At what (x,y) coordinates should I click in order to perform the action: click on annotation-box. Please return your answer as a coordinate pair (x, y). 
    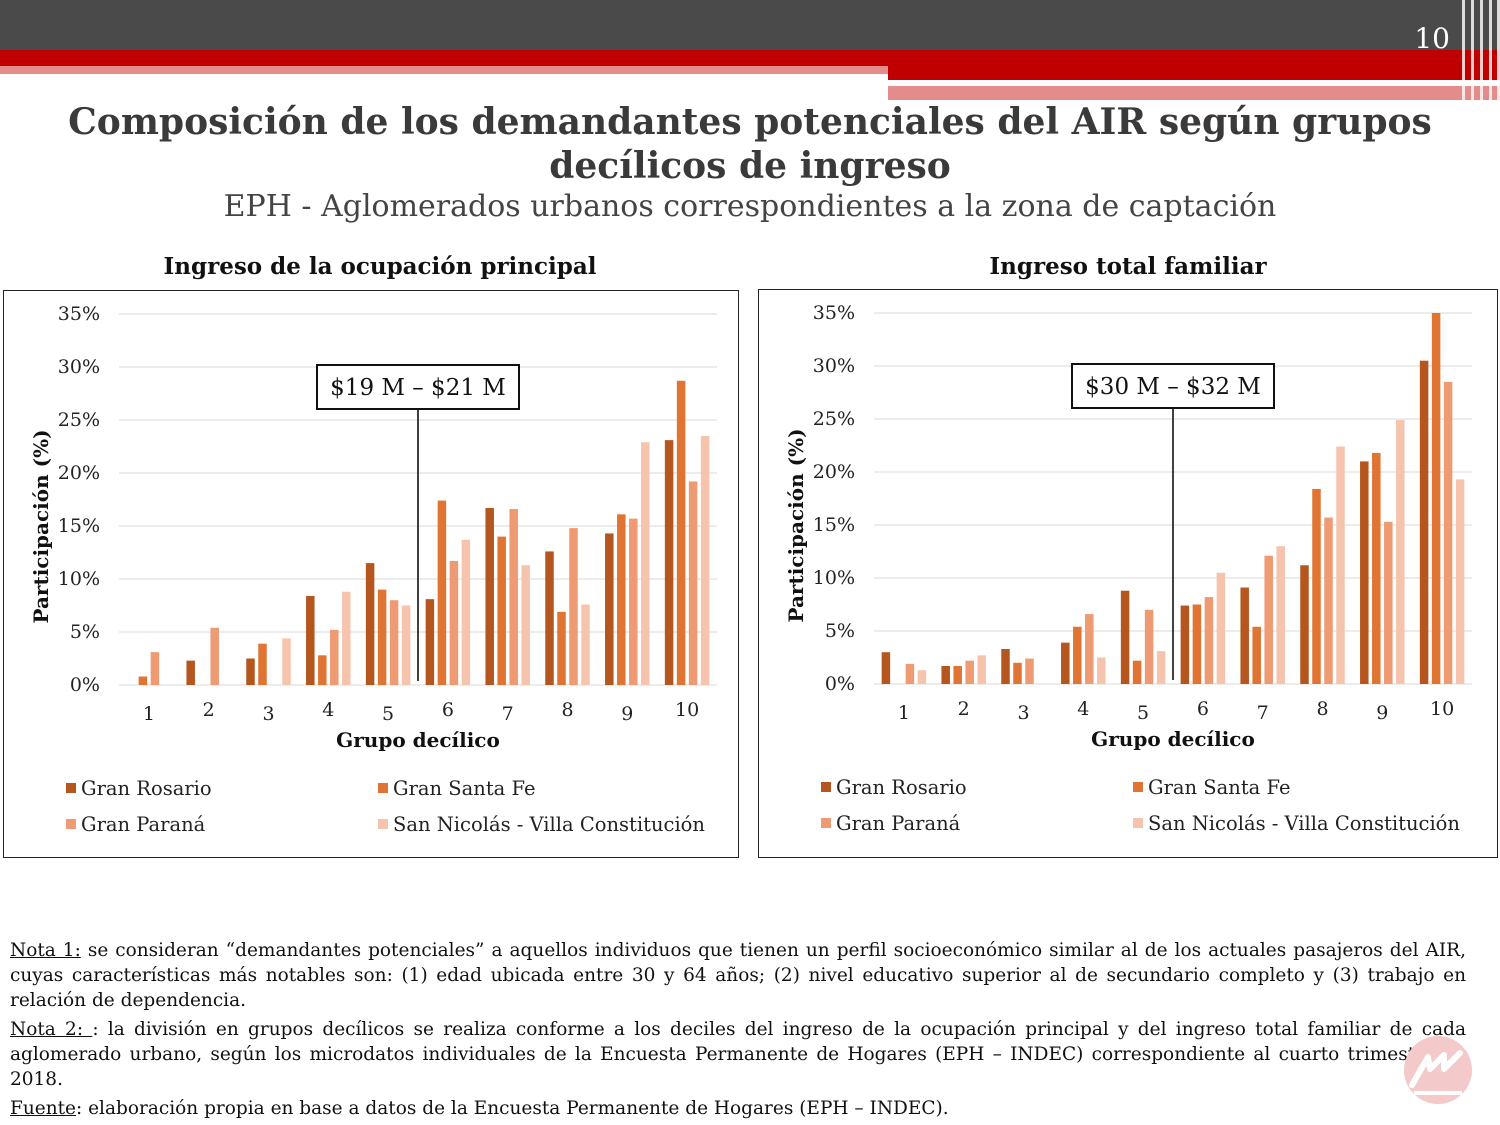
    Looking at the image, I should click on (1173, 386).